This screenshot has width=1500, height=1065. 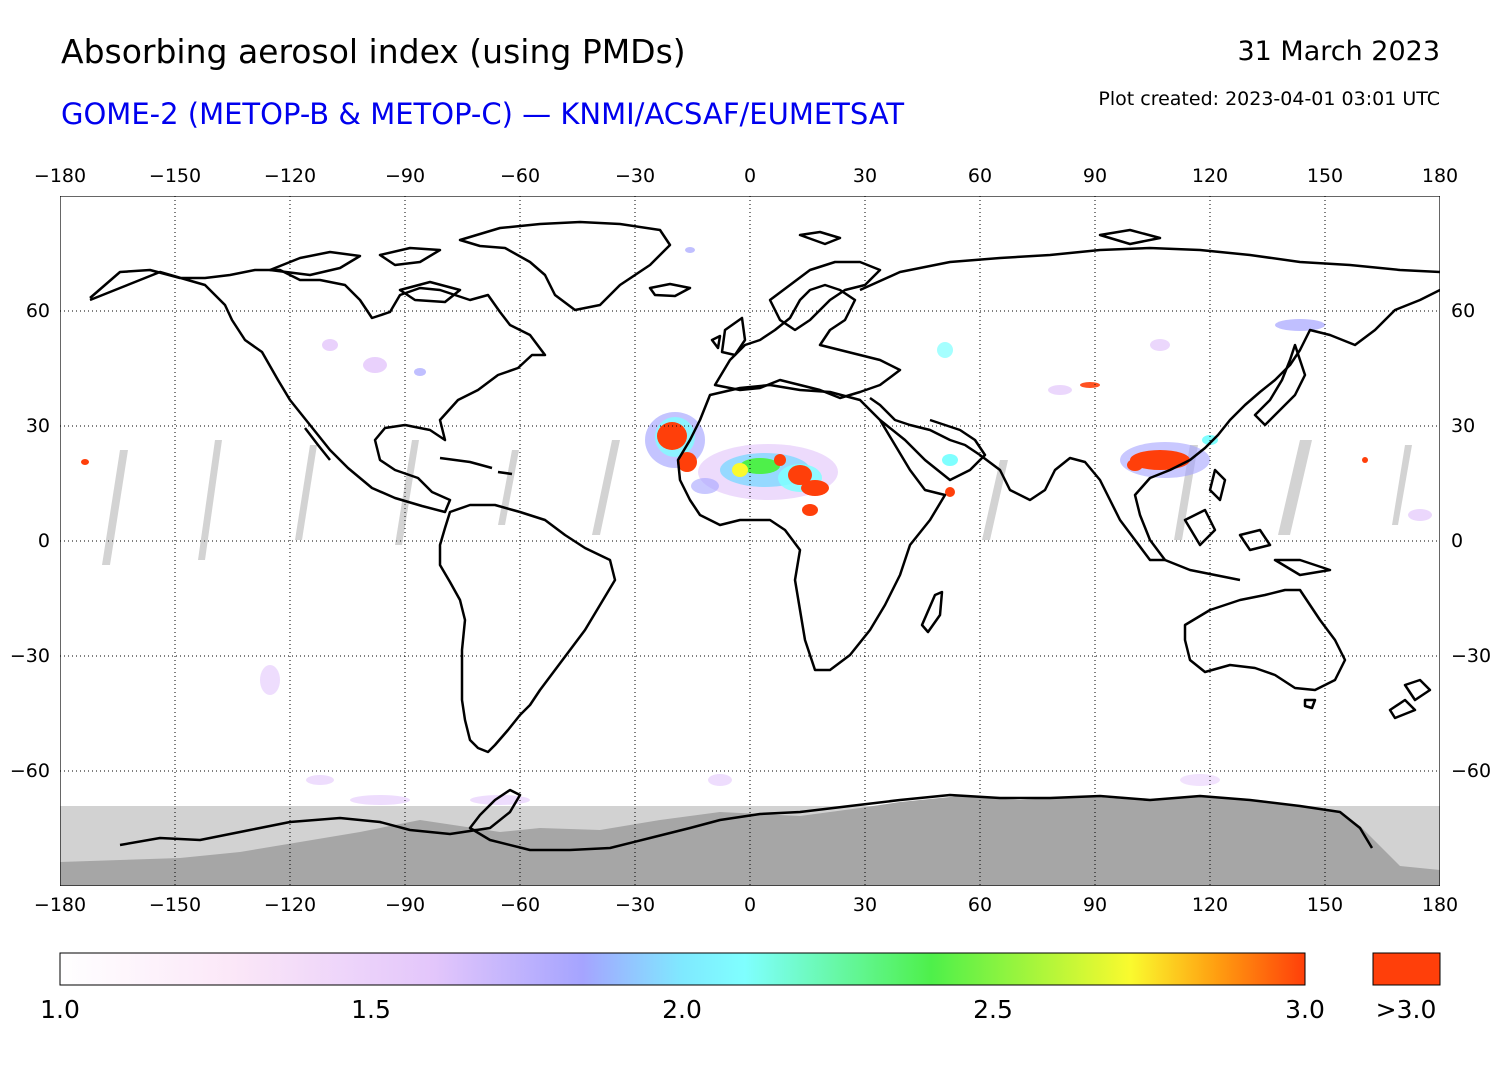 What do you see at coordinates (1210, 176) in the screenshot?
I see `lon-tick-top: 120` at bounding box center [1210, 176].